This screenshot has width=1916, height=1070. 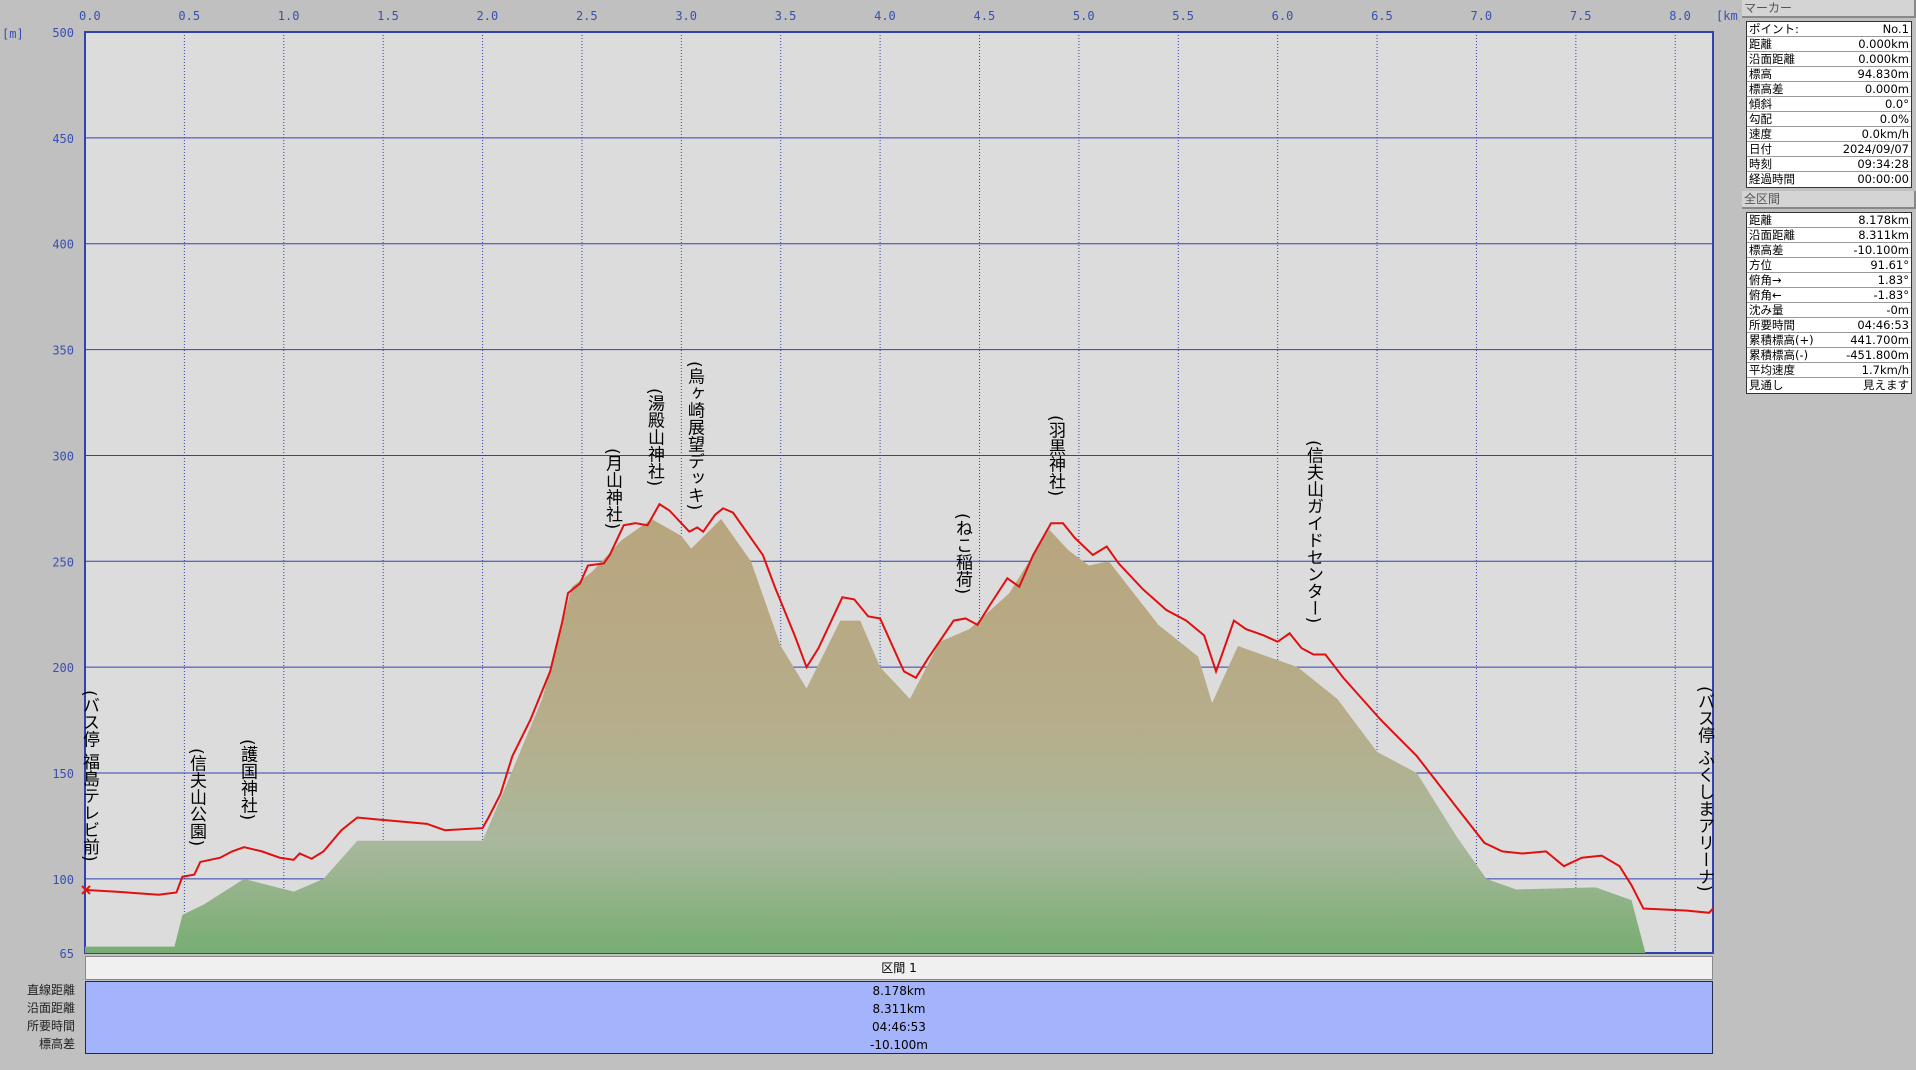 I want to click on row-value: 見えます, so click(x=1886, y=385).